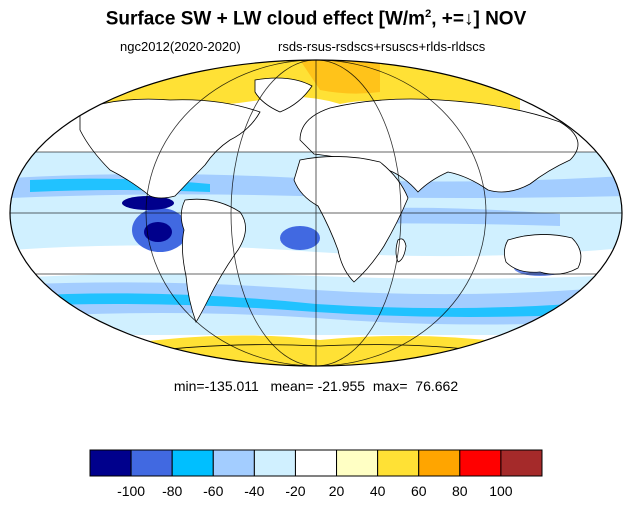 The image size is (632, 506). What do you see at coordinates (337, 491) in the screenshot?
I see `colorbar-tick-label: 20` at bounding box center [337, 491].